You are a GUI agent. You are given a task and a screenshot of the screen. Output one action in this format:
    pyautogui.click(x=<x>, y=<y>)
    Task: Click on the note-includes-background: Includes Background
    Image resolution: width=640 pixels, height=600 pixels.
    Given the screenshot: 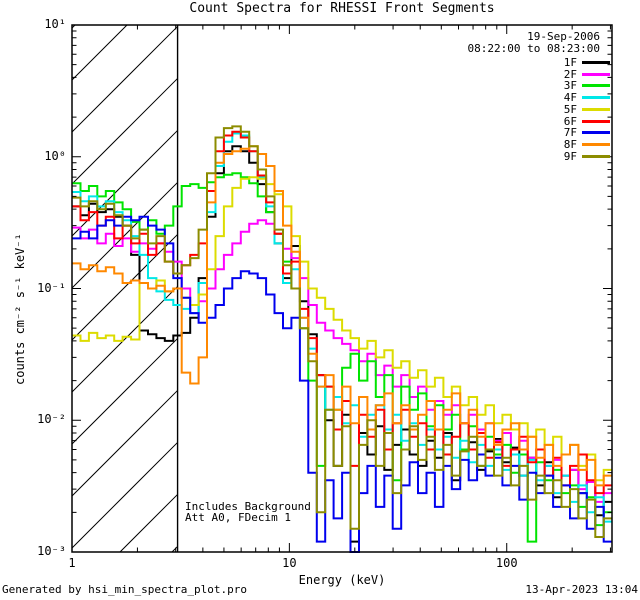 What is the action you would take?
    pyautogui.click(x=248, y=506)
    